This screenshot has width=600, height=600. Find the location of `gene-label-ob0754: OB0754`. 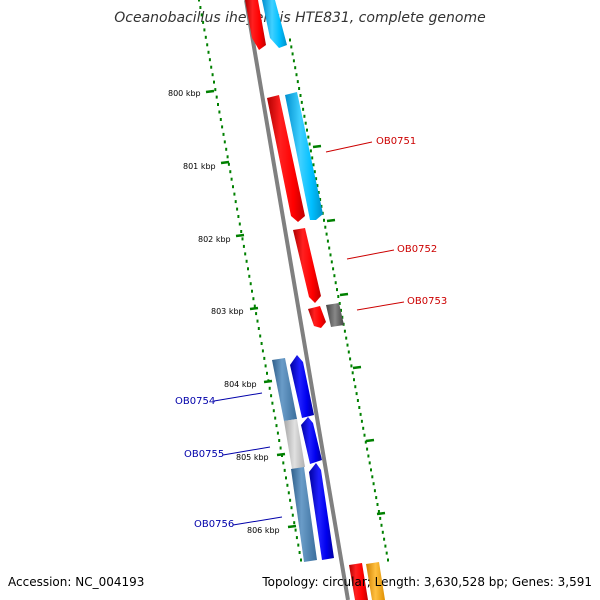

gene-label-ob0754: OB0754 is located at coordinates (195, 401).